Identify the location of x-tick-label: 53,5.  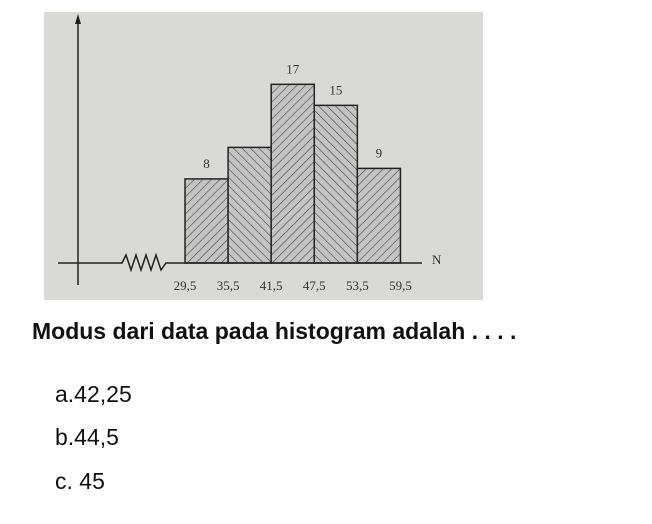
(357, 285).